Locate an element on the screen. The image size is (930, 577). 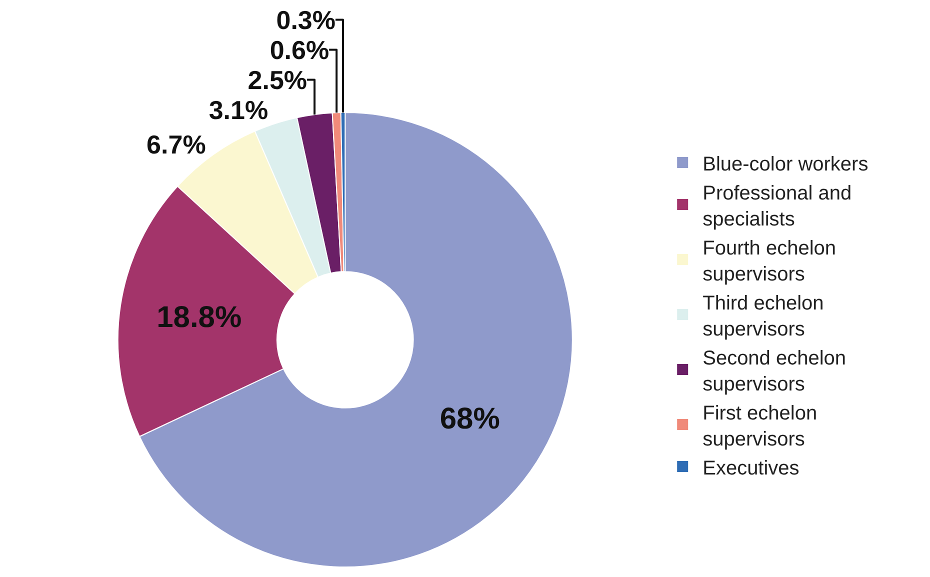
data-label: 2.5% is located at coordinates (278, 79).